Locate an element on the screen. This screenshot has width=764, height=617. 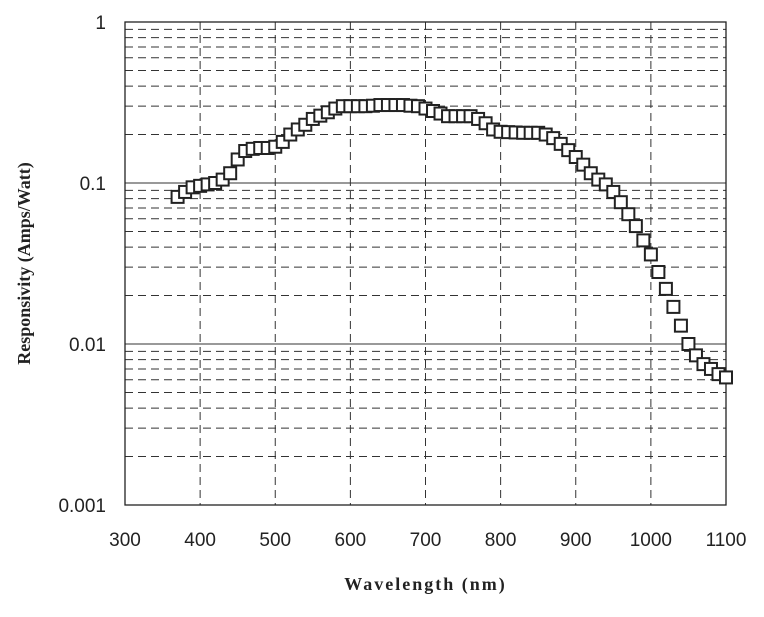
x-tick-label: 800 is located at coordinates (501, 540).